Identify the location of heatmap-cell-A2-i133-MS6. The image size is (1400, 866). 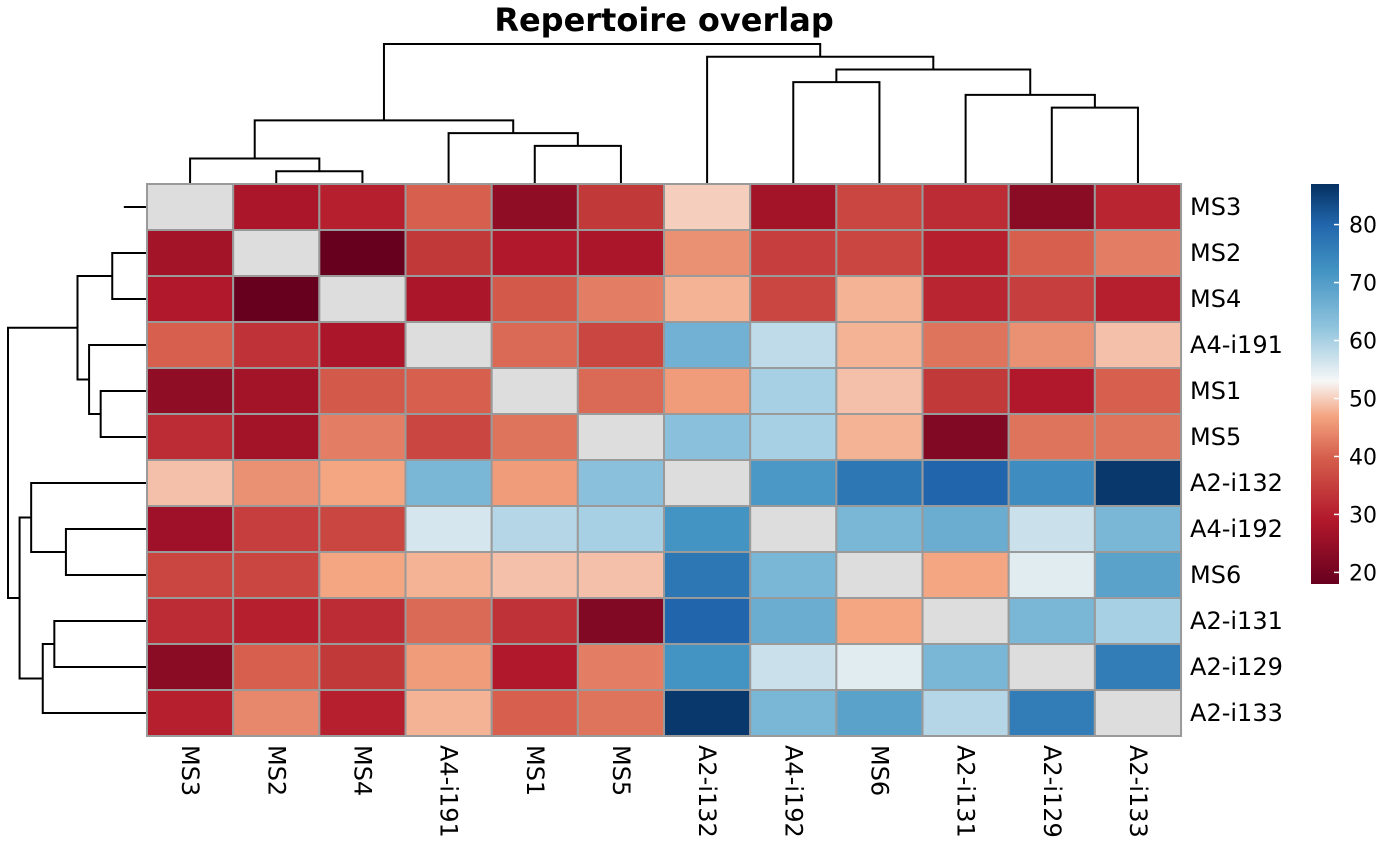
(879, 713).